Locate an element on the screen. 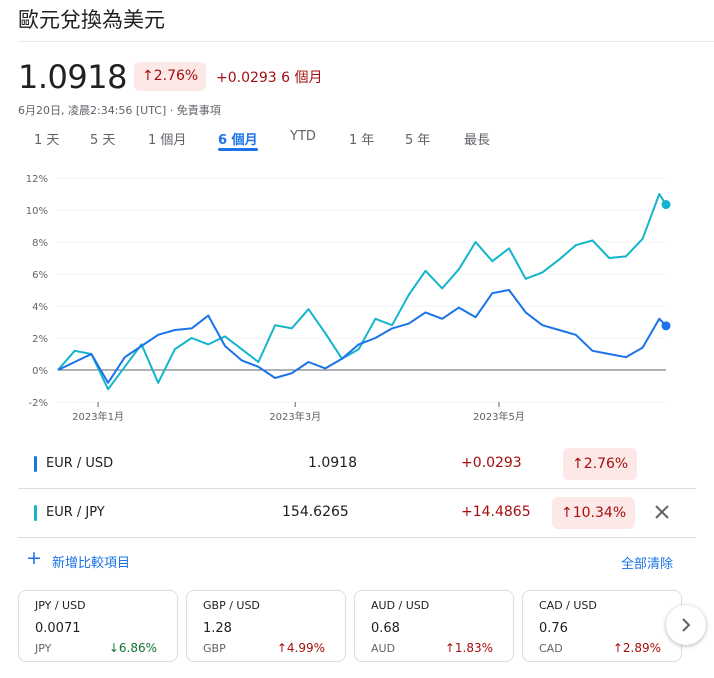  y-tick-label: 2% is located at coordinates (40, 339).